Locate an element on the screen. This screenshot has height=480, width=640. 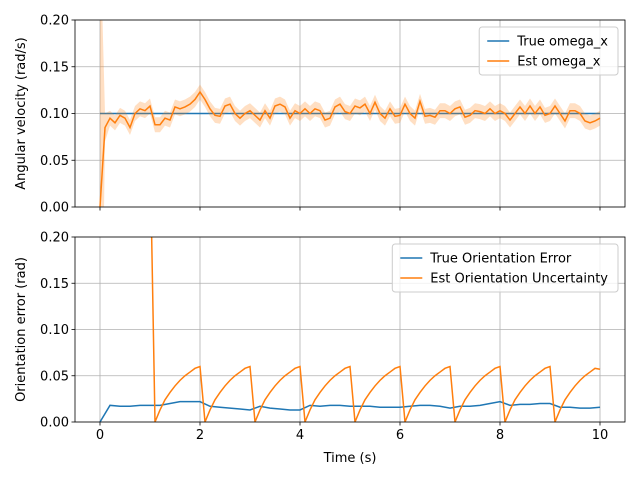
series-line is located at coordinates (350, 411).